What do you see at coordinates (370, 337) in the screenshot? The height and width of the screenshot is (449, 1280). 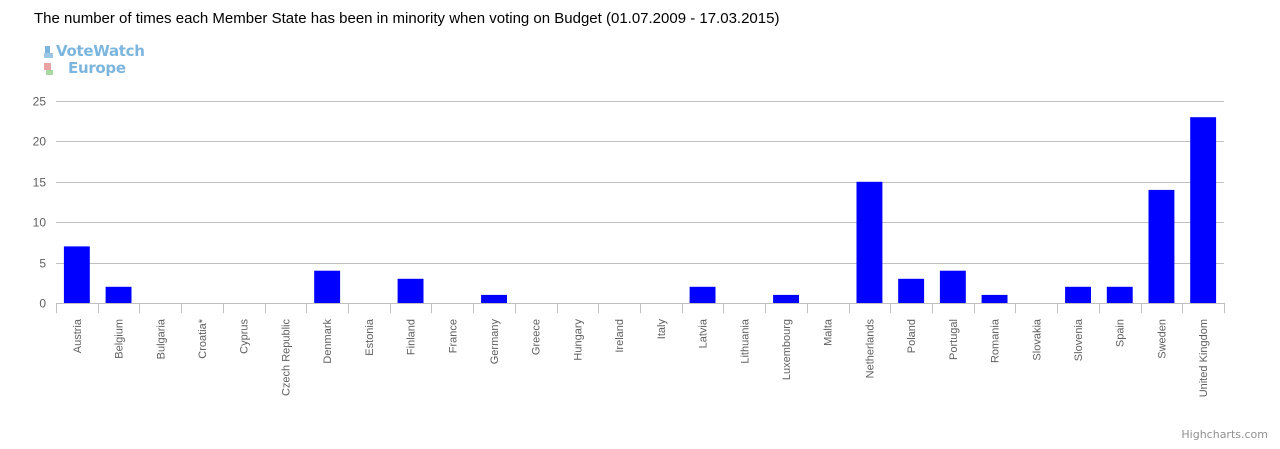 I see `x-tick-label: Estonia` at bounding box center [370, 337].